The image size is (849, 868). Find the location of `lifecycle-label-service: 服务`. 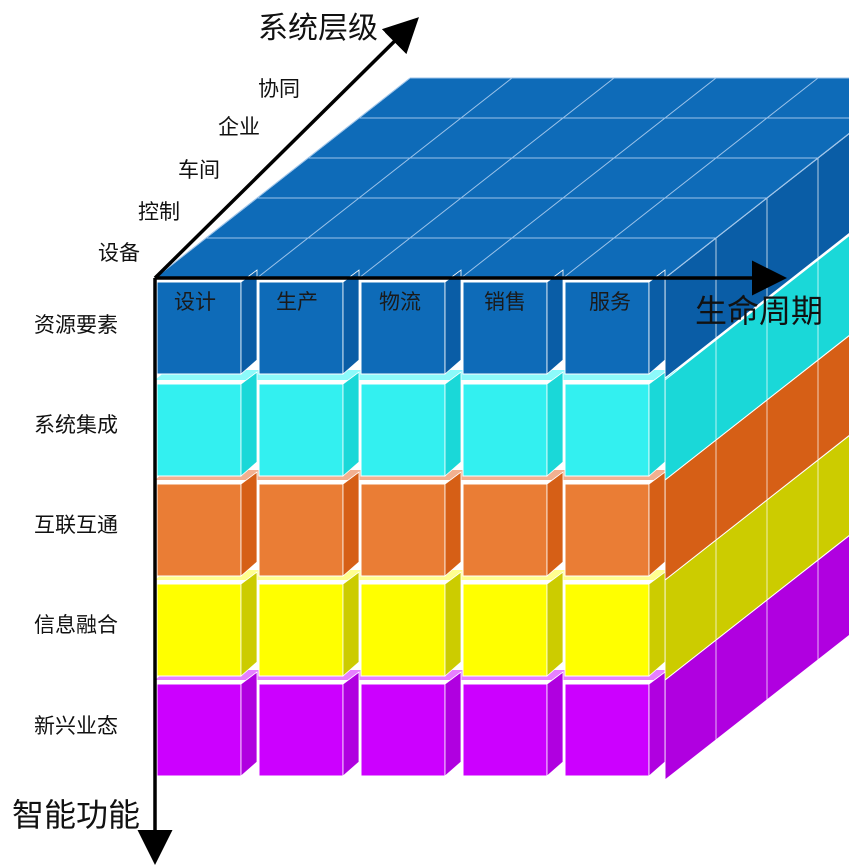

lifecycle-label-service: 服务 is located at coordinates (610, 302).